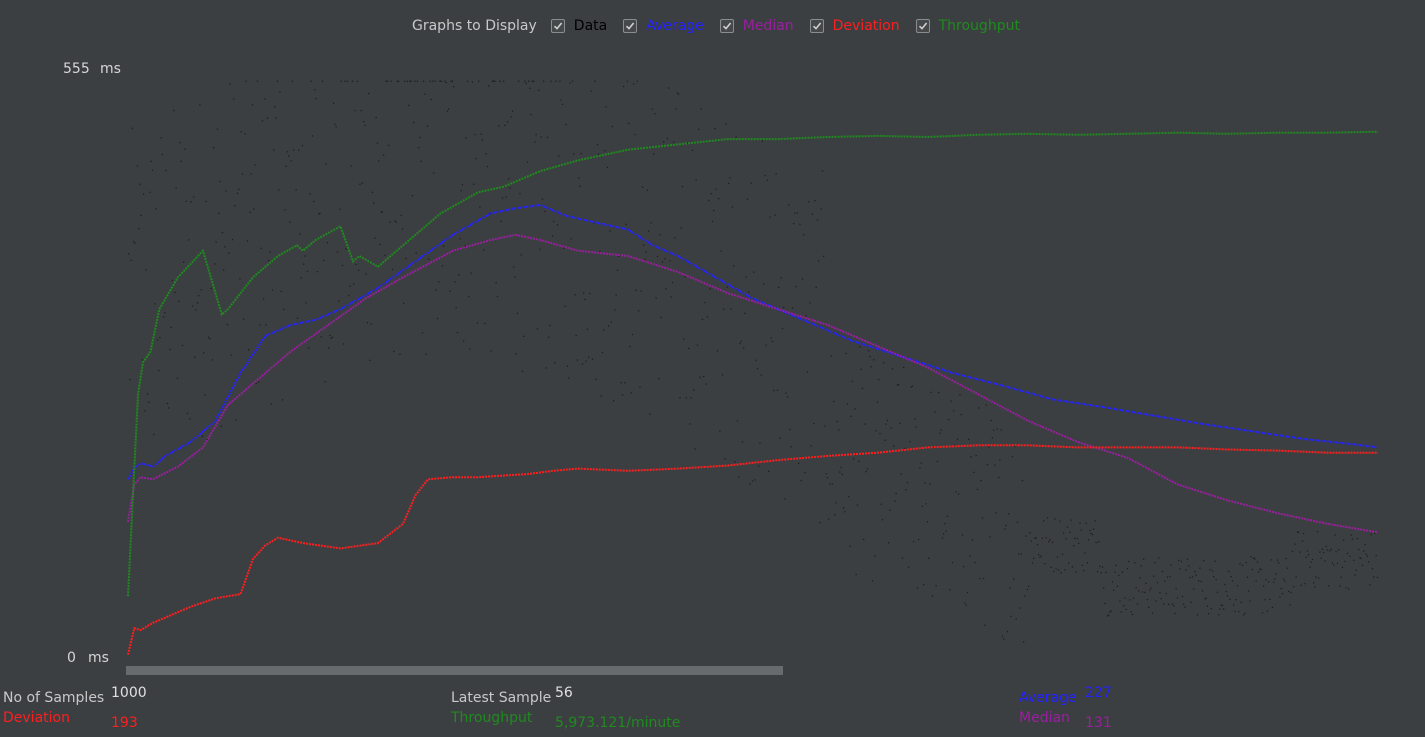 This screenshot has height=737, width=1425. Describe the element at coordinates (557, 26) in the screenshot. I see `checkbox-data` at that location.